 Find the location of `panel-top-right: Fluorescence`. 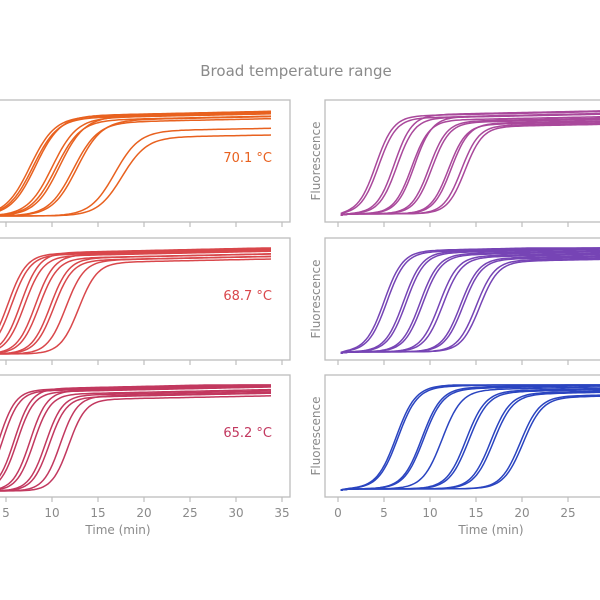

panel-top-right: Fluorescence is located at coordinates (454, 163).